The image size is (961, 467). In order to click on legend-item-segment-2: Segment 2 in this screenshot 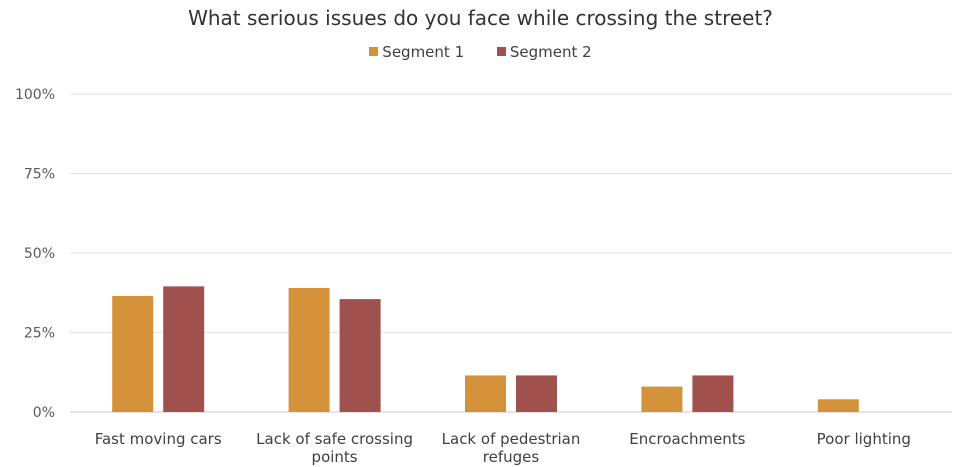, I will do `click(544, 52)`.